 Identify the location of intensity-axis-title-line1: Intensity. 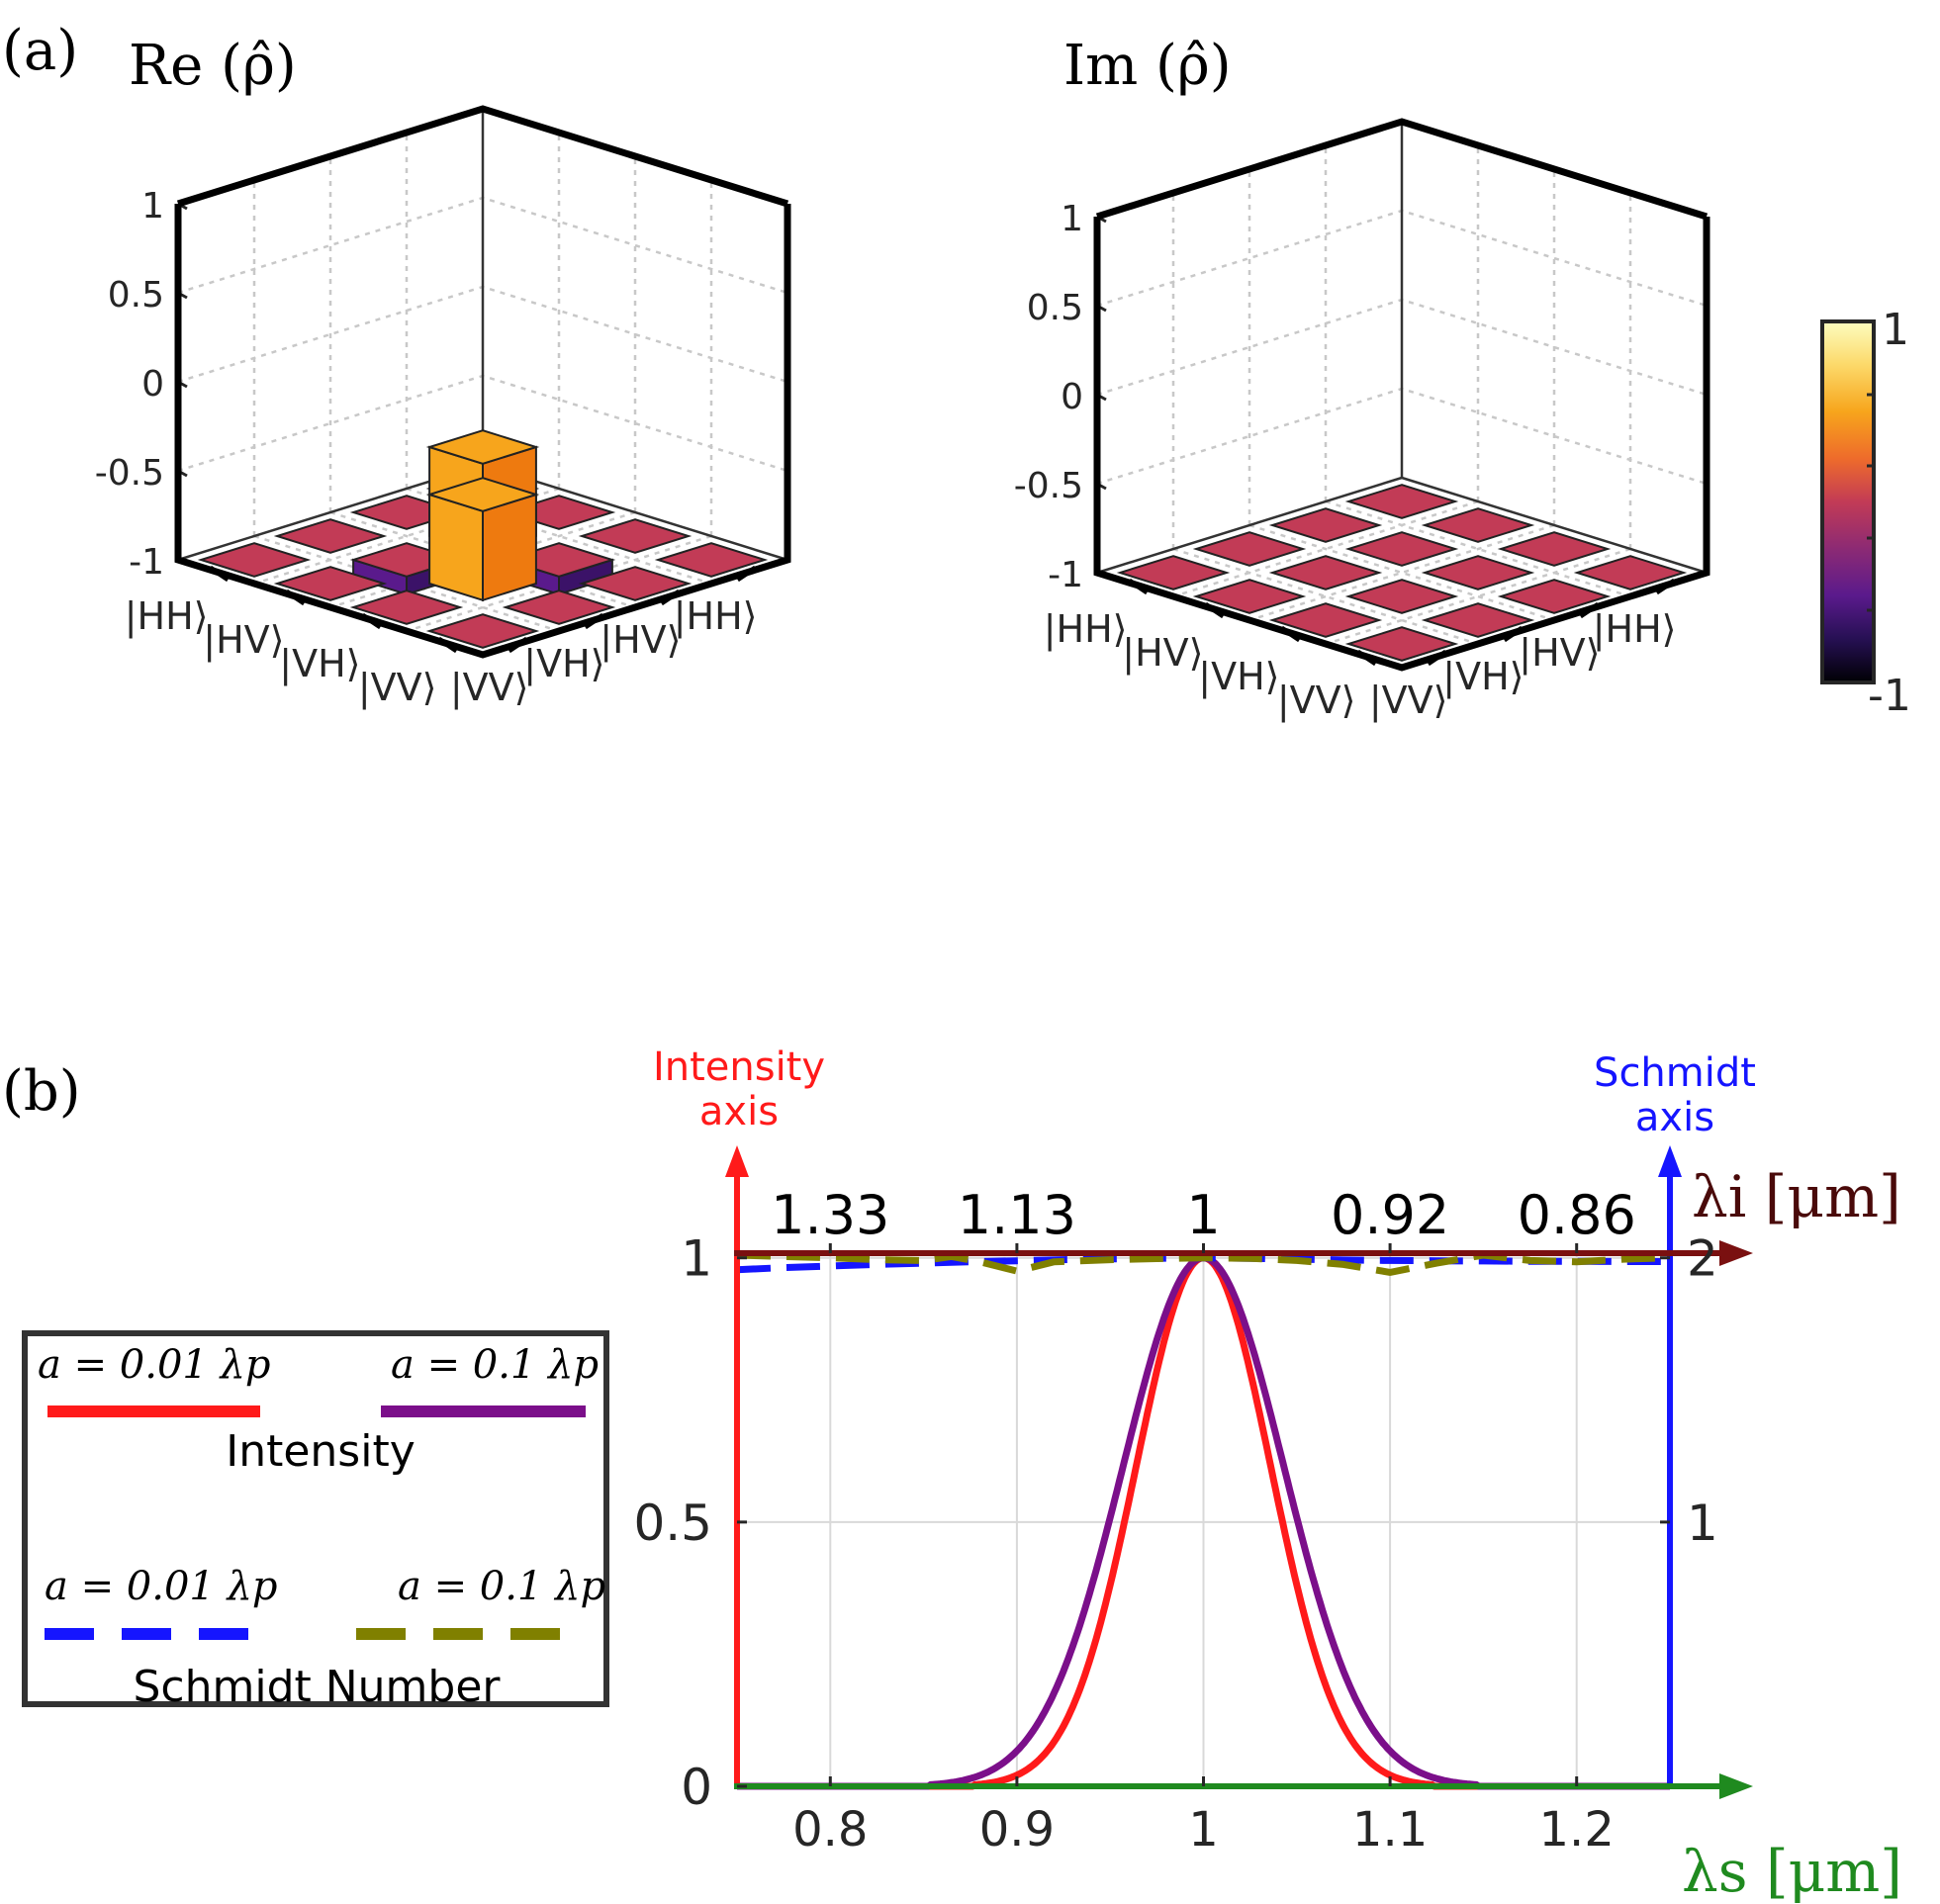
(739, 1067).